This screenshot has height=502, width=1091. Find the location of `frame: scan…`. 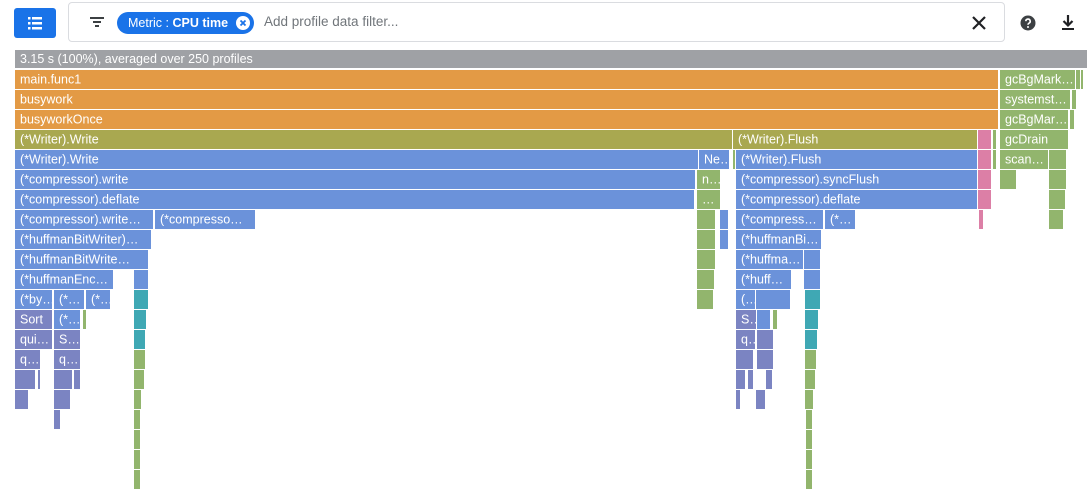

frame: scan… is located at coordinates (1024, 159).